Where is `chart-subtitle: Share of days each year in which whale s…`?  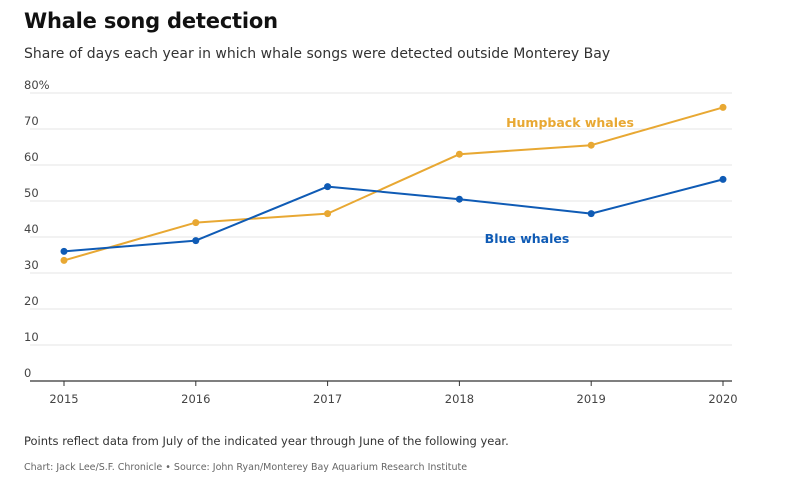 chart-subtitle: Share of days each year in which whale s… is located at coordinates (317, 54).